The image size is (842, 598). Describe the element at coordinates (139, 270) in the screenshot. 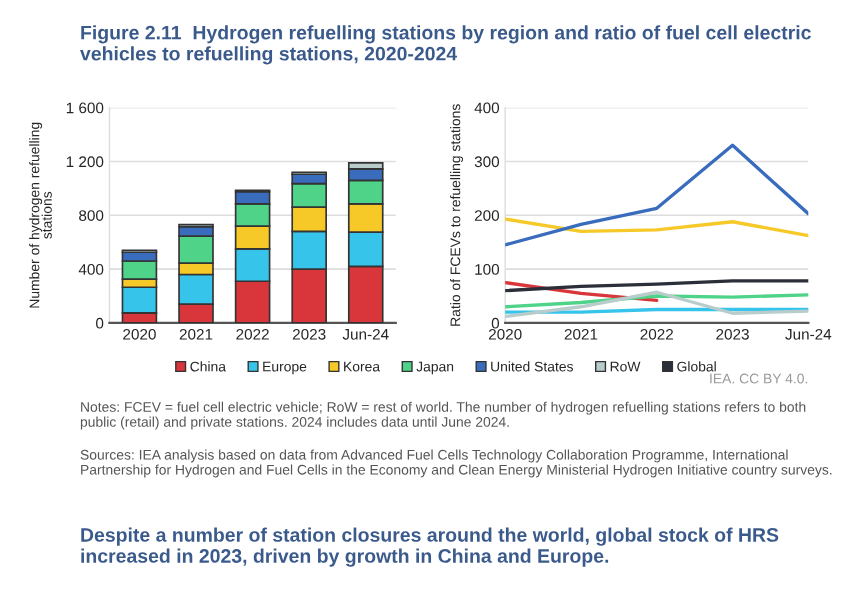

I see `bar` at that location.